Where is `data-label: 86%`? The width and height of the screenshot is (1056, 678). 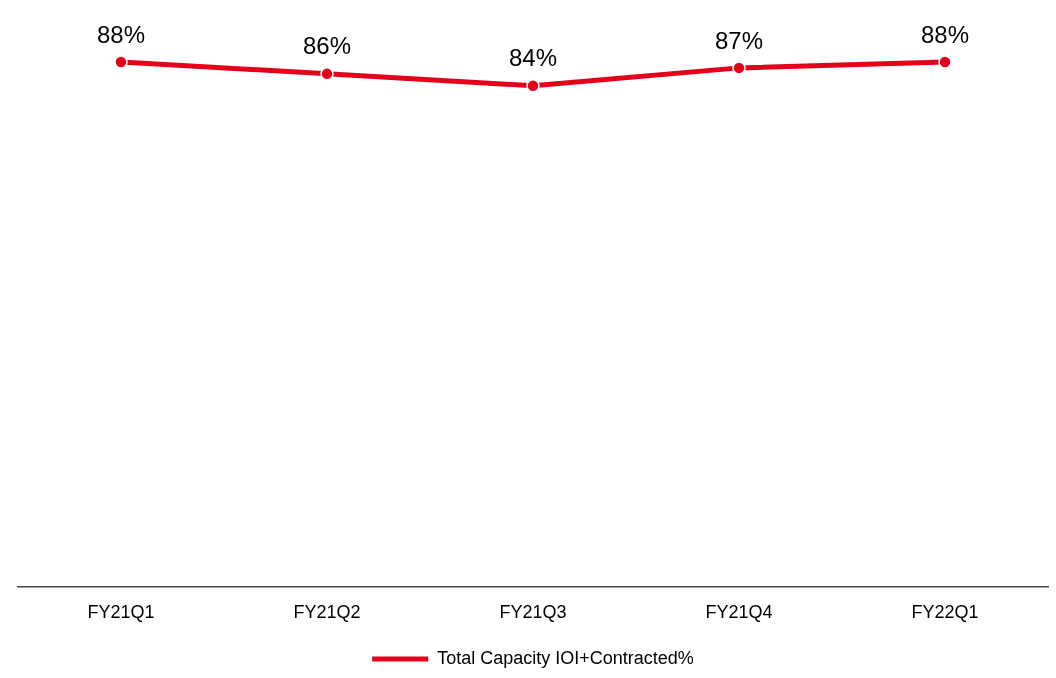
data-label: 86% is located at coordinates (327, 46).